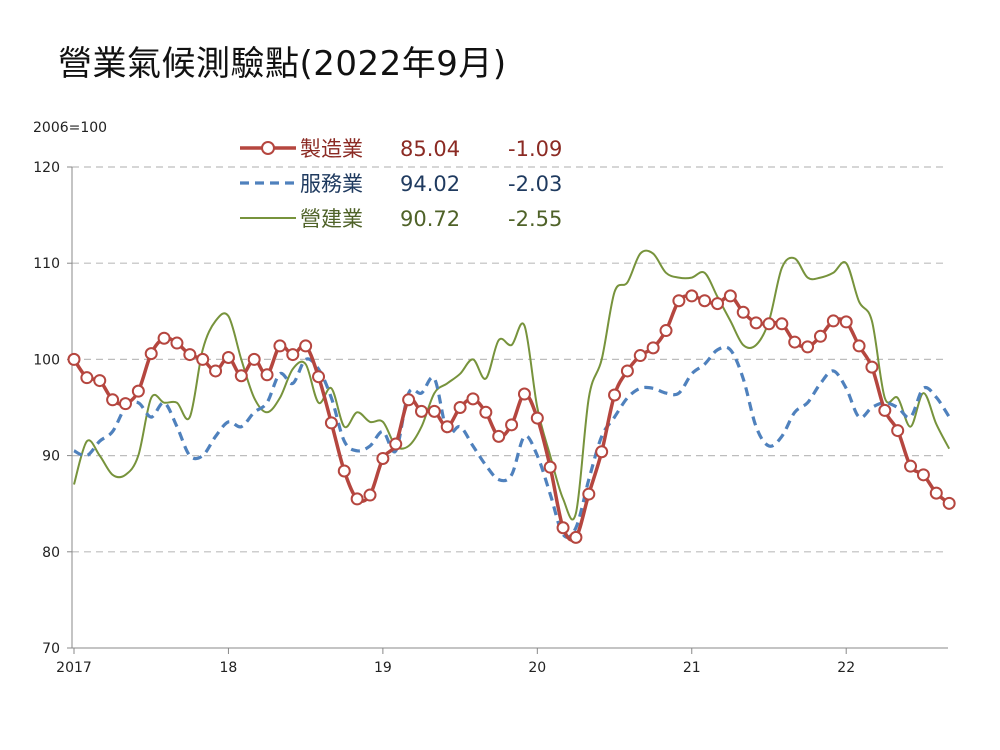 This screenshot has width=1000, height=750. What do you see at coordinates (535, 184) in the screenshot?
I see `legend-change-value: -2.03` at bounding box center [535, 184].